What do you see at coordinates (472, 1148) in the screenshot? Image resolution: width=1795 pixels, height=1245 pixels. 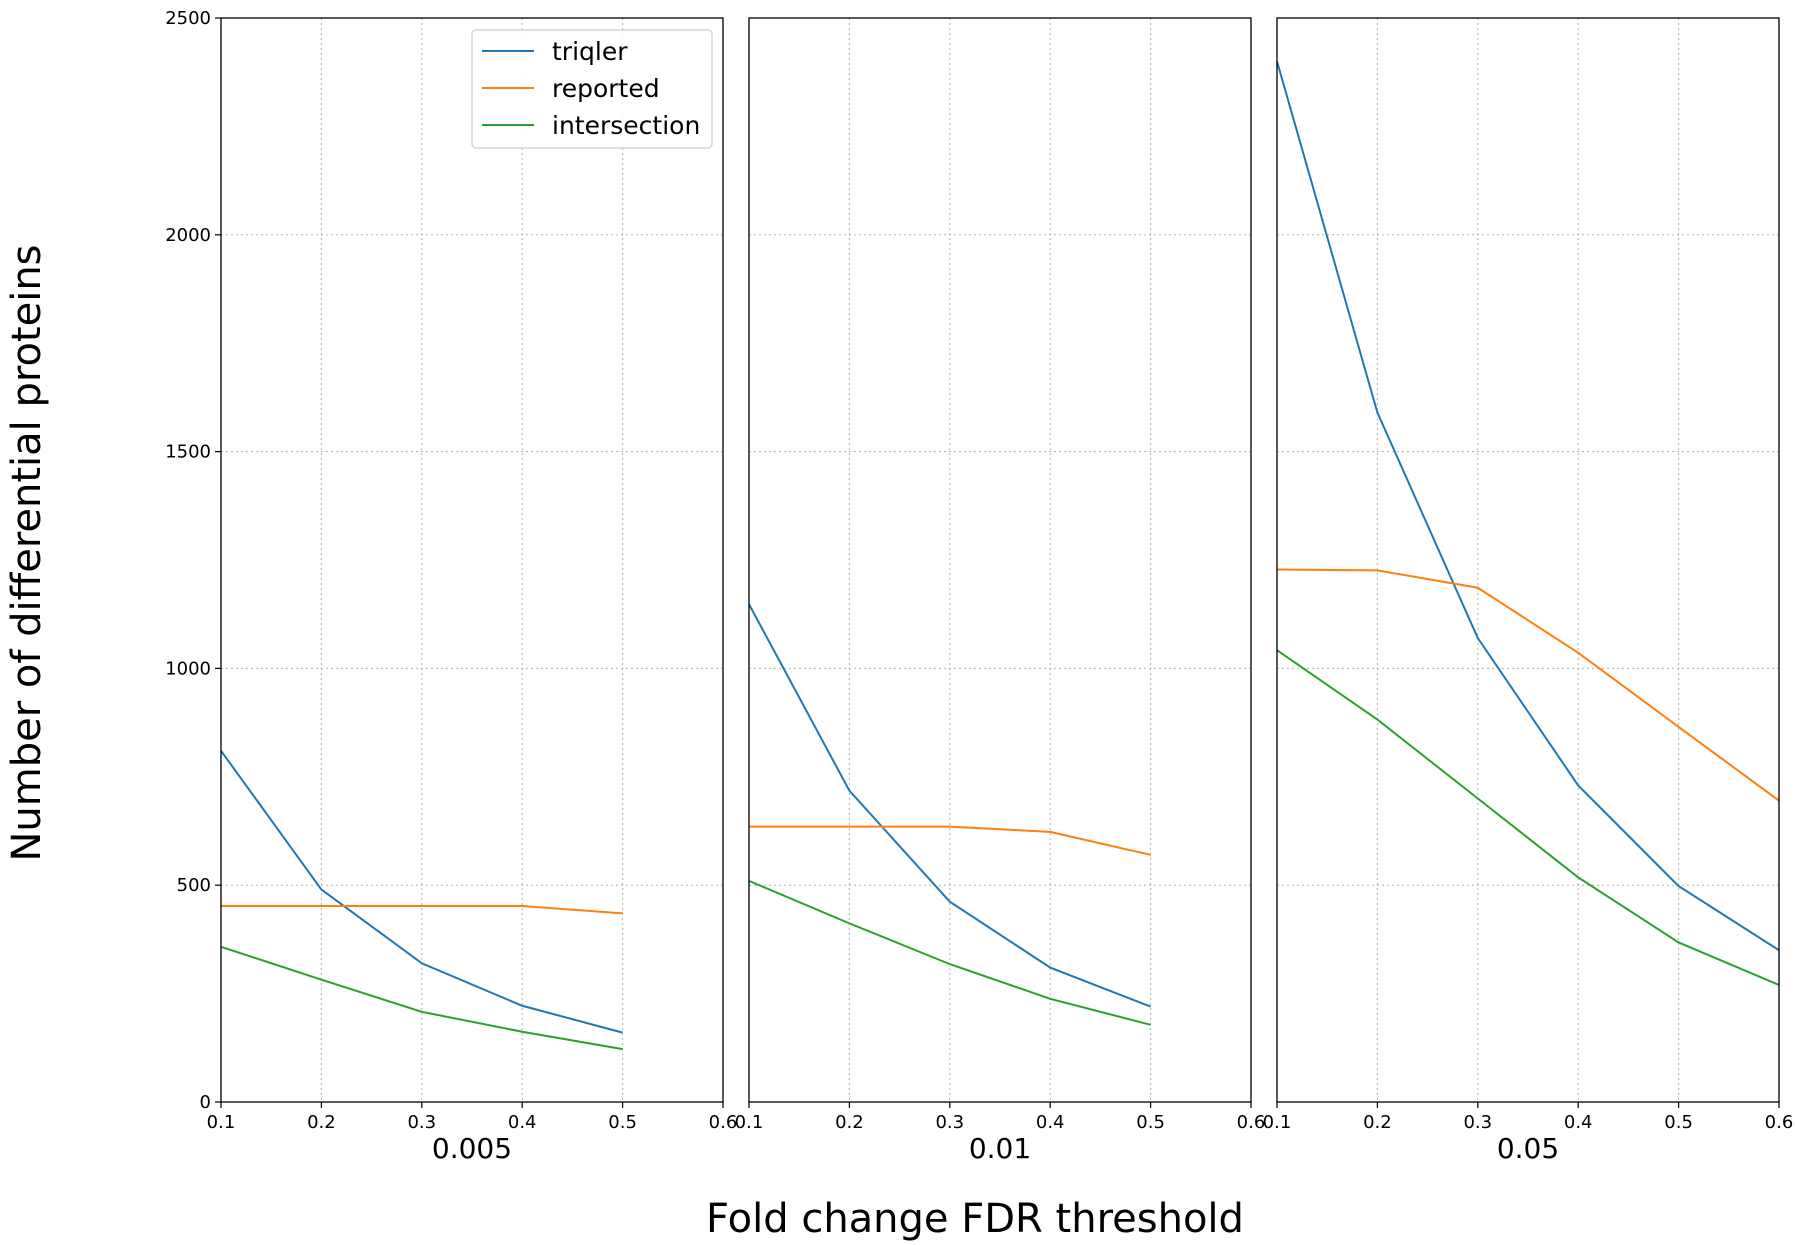 I see `panel-label: 0.005` at bounding box center [472, 1148].